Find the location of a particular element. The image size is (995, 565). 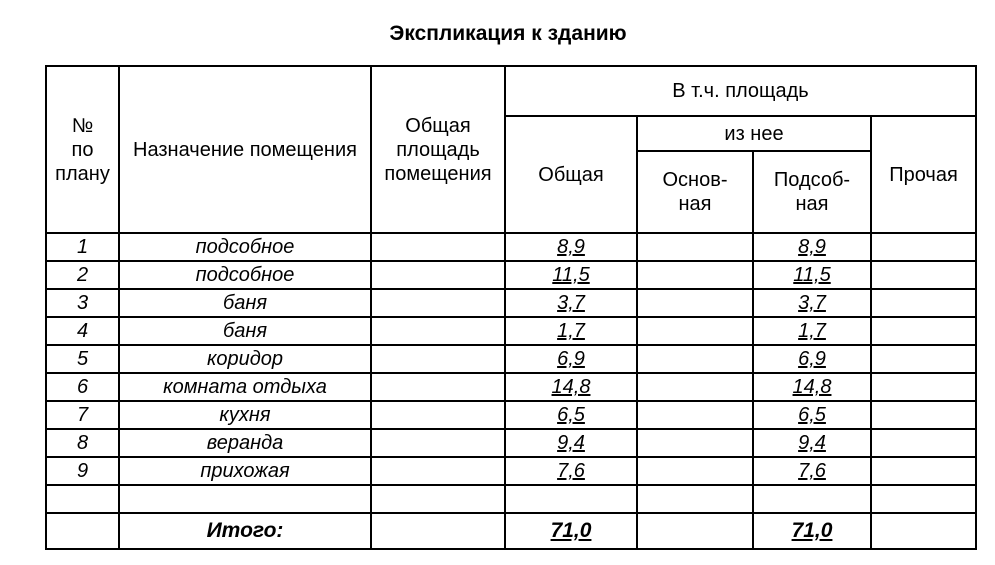

table-row: 9 прихожая 7,6 7,6 is located at coordinates (511, 471).